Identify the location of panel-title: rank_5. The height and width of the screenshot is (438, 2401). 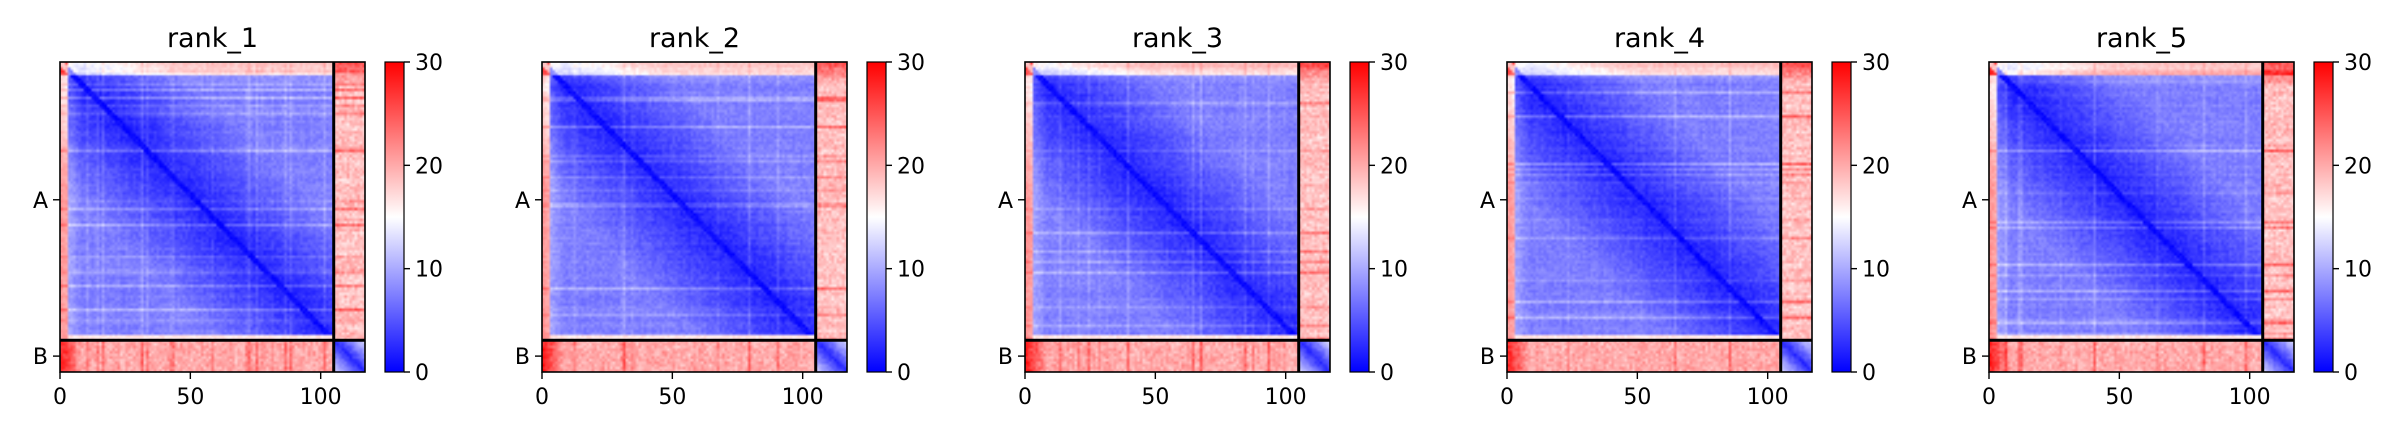
(2141, 38).